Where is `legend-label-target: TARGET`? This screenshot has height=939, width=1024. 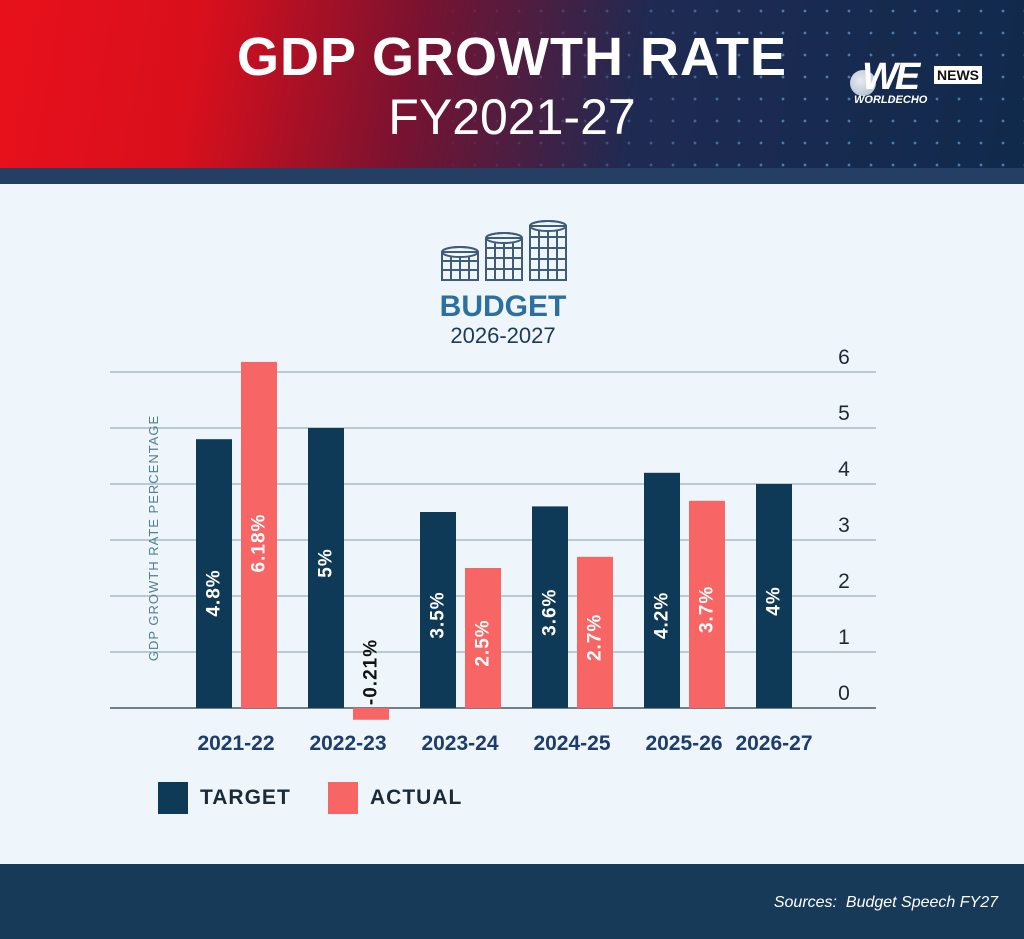 legend-label-target: TARGET is located at coordinates (245, 797).